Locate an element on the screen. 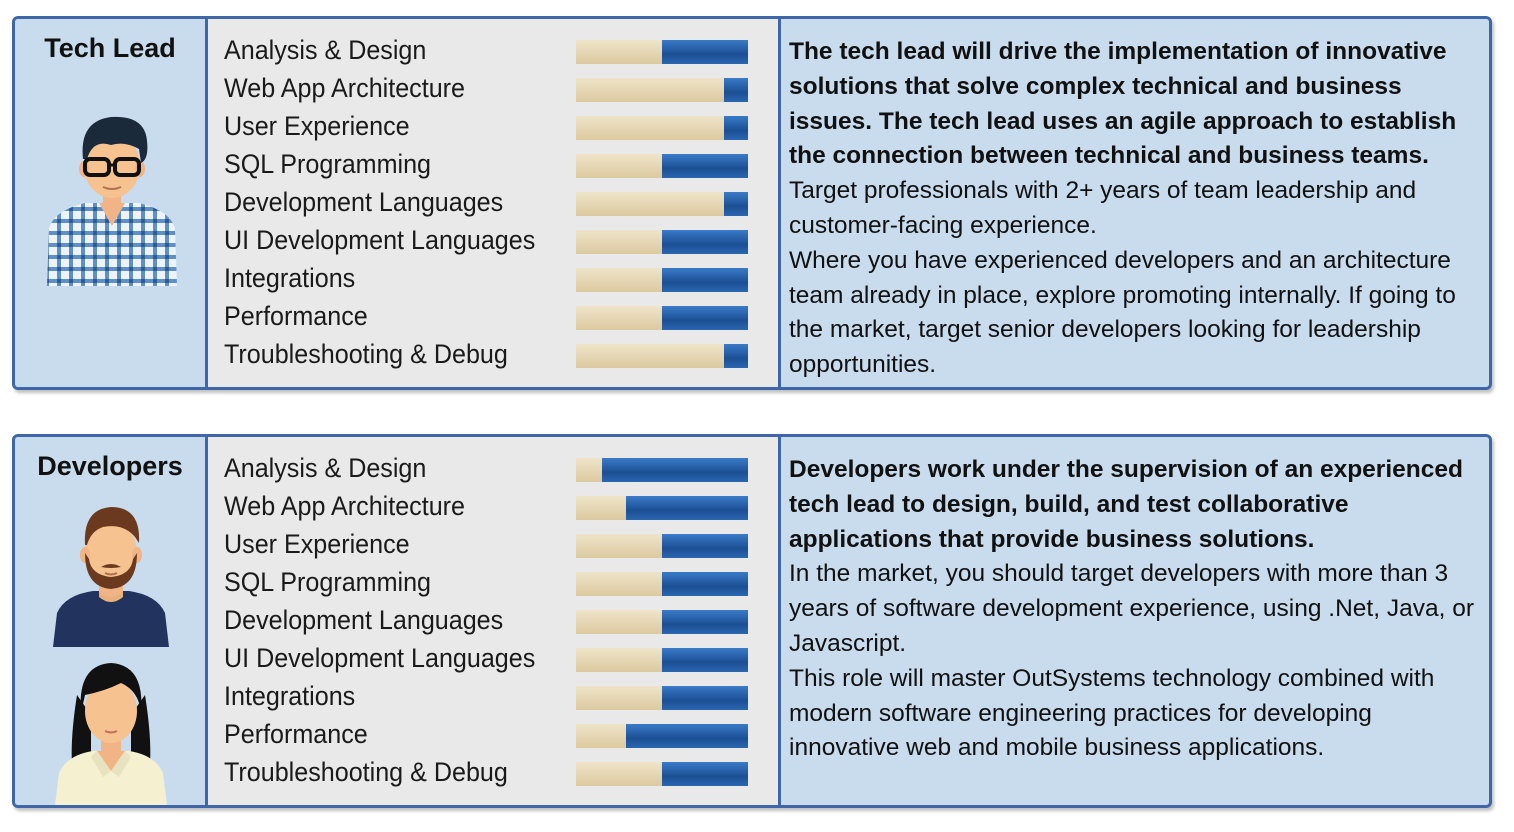 The width and height of the screenshot is (1514, 832). skill-label: Development Languages is located at coordinates (364, 620).